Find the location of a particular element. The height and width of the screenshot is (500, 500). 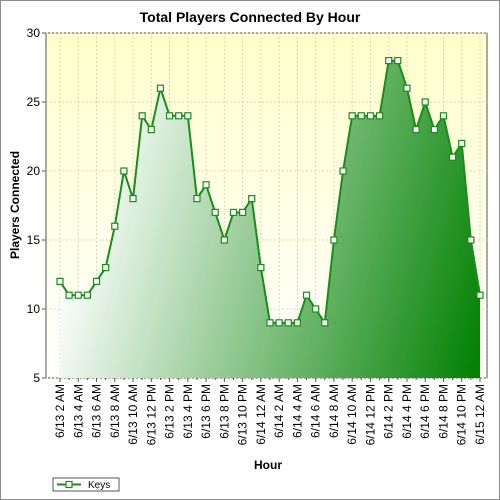

y-tick-label: 10 is located at coordinates (34, 309).